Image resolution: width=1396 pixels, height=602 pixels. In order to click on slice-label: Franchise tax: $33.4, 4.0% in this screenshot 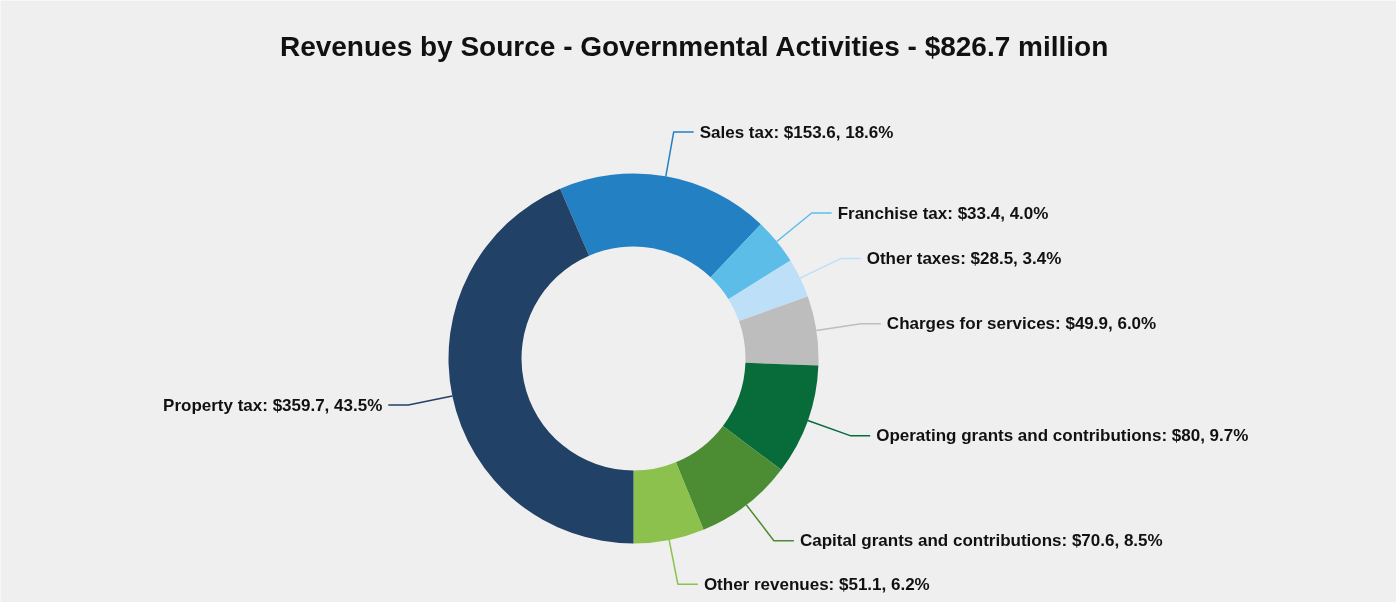, I will do `click(943, 213)`.